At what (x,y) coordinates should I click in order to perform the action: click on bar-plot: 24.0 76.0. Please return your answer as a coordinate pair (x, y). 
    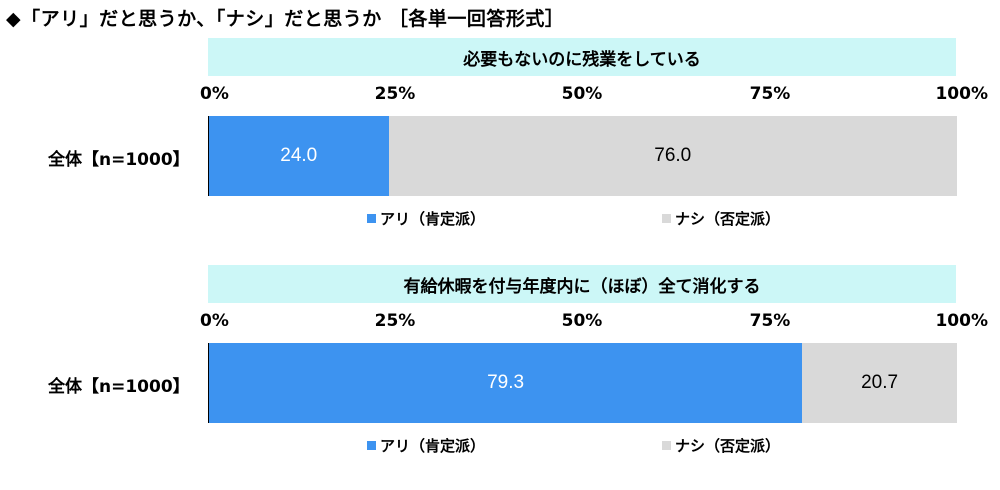
    Looking at the image, I should click on (582, 156).